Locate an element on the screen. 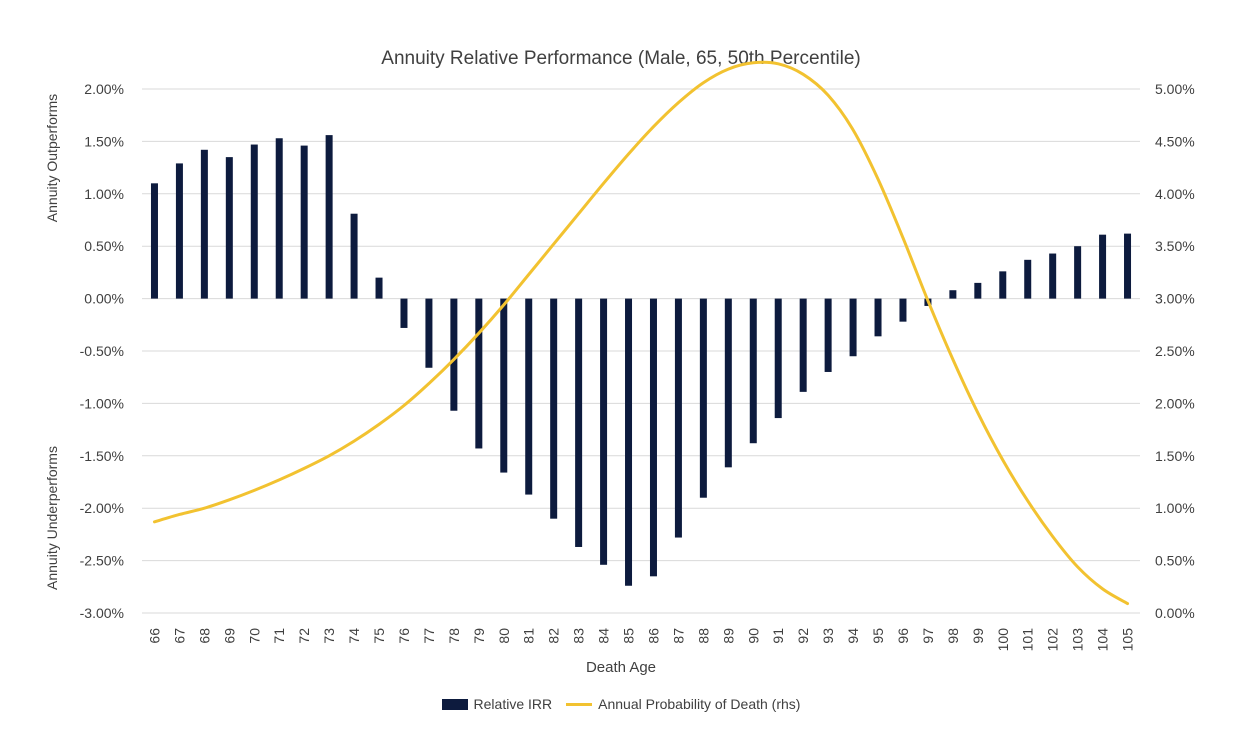 This screenshot has height=746, width=1242. y2-tick-label: 2.50% is located at coordinates (1175, 351).